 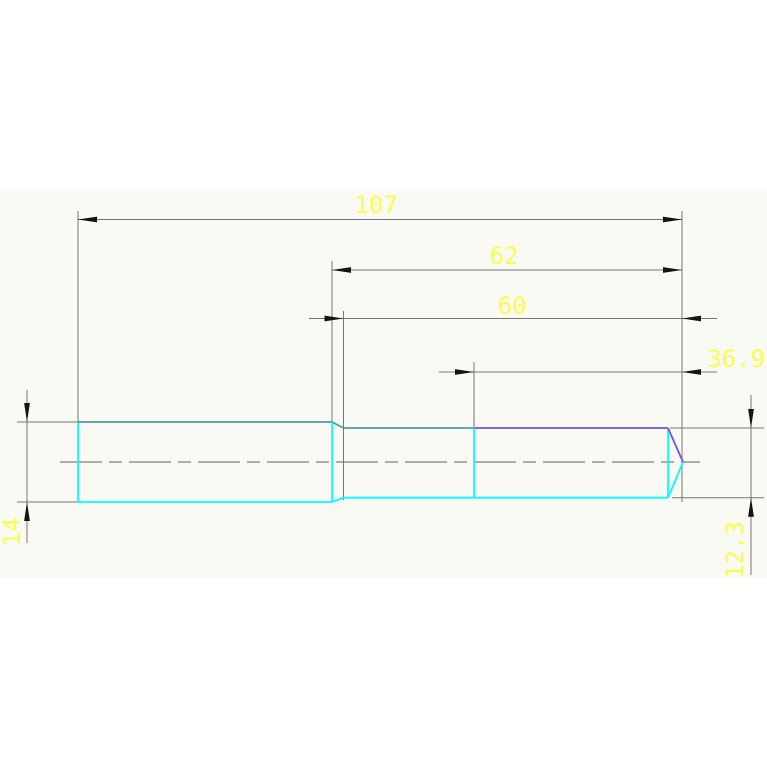 What do you see at coordinates (337, 499) in the screenshot?
I see `part-bottom-taper` at bounding box center [337, 499].